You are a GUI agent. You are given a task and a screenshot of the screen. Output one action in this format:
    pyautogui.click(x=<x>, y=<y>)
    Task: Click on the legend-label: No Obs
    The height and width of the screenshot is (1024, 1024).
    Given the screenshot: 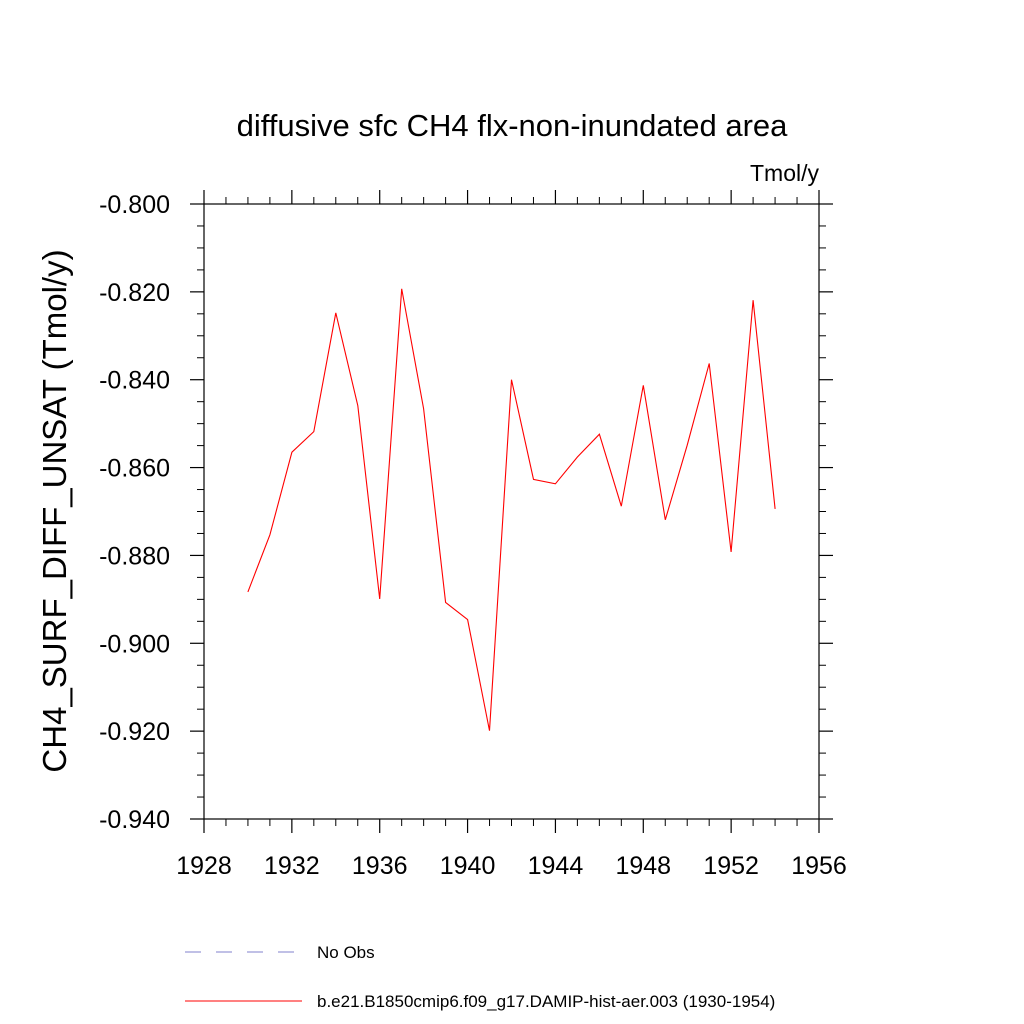 What is the action you would take?
    pyautogui.click(x=346, y=952)
    